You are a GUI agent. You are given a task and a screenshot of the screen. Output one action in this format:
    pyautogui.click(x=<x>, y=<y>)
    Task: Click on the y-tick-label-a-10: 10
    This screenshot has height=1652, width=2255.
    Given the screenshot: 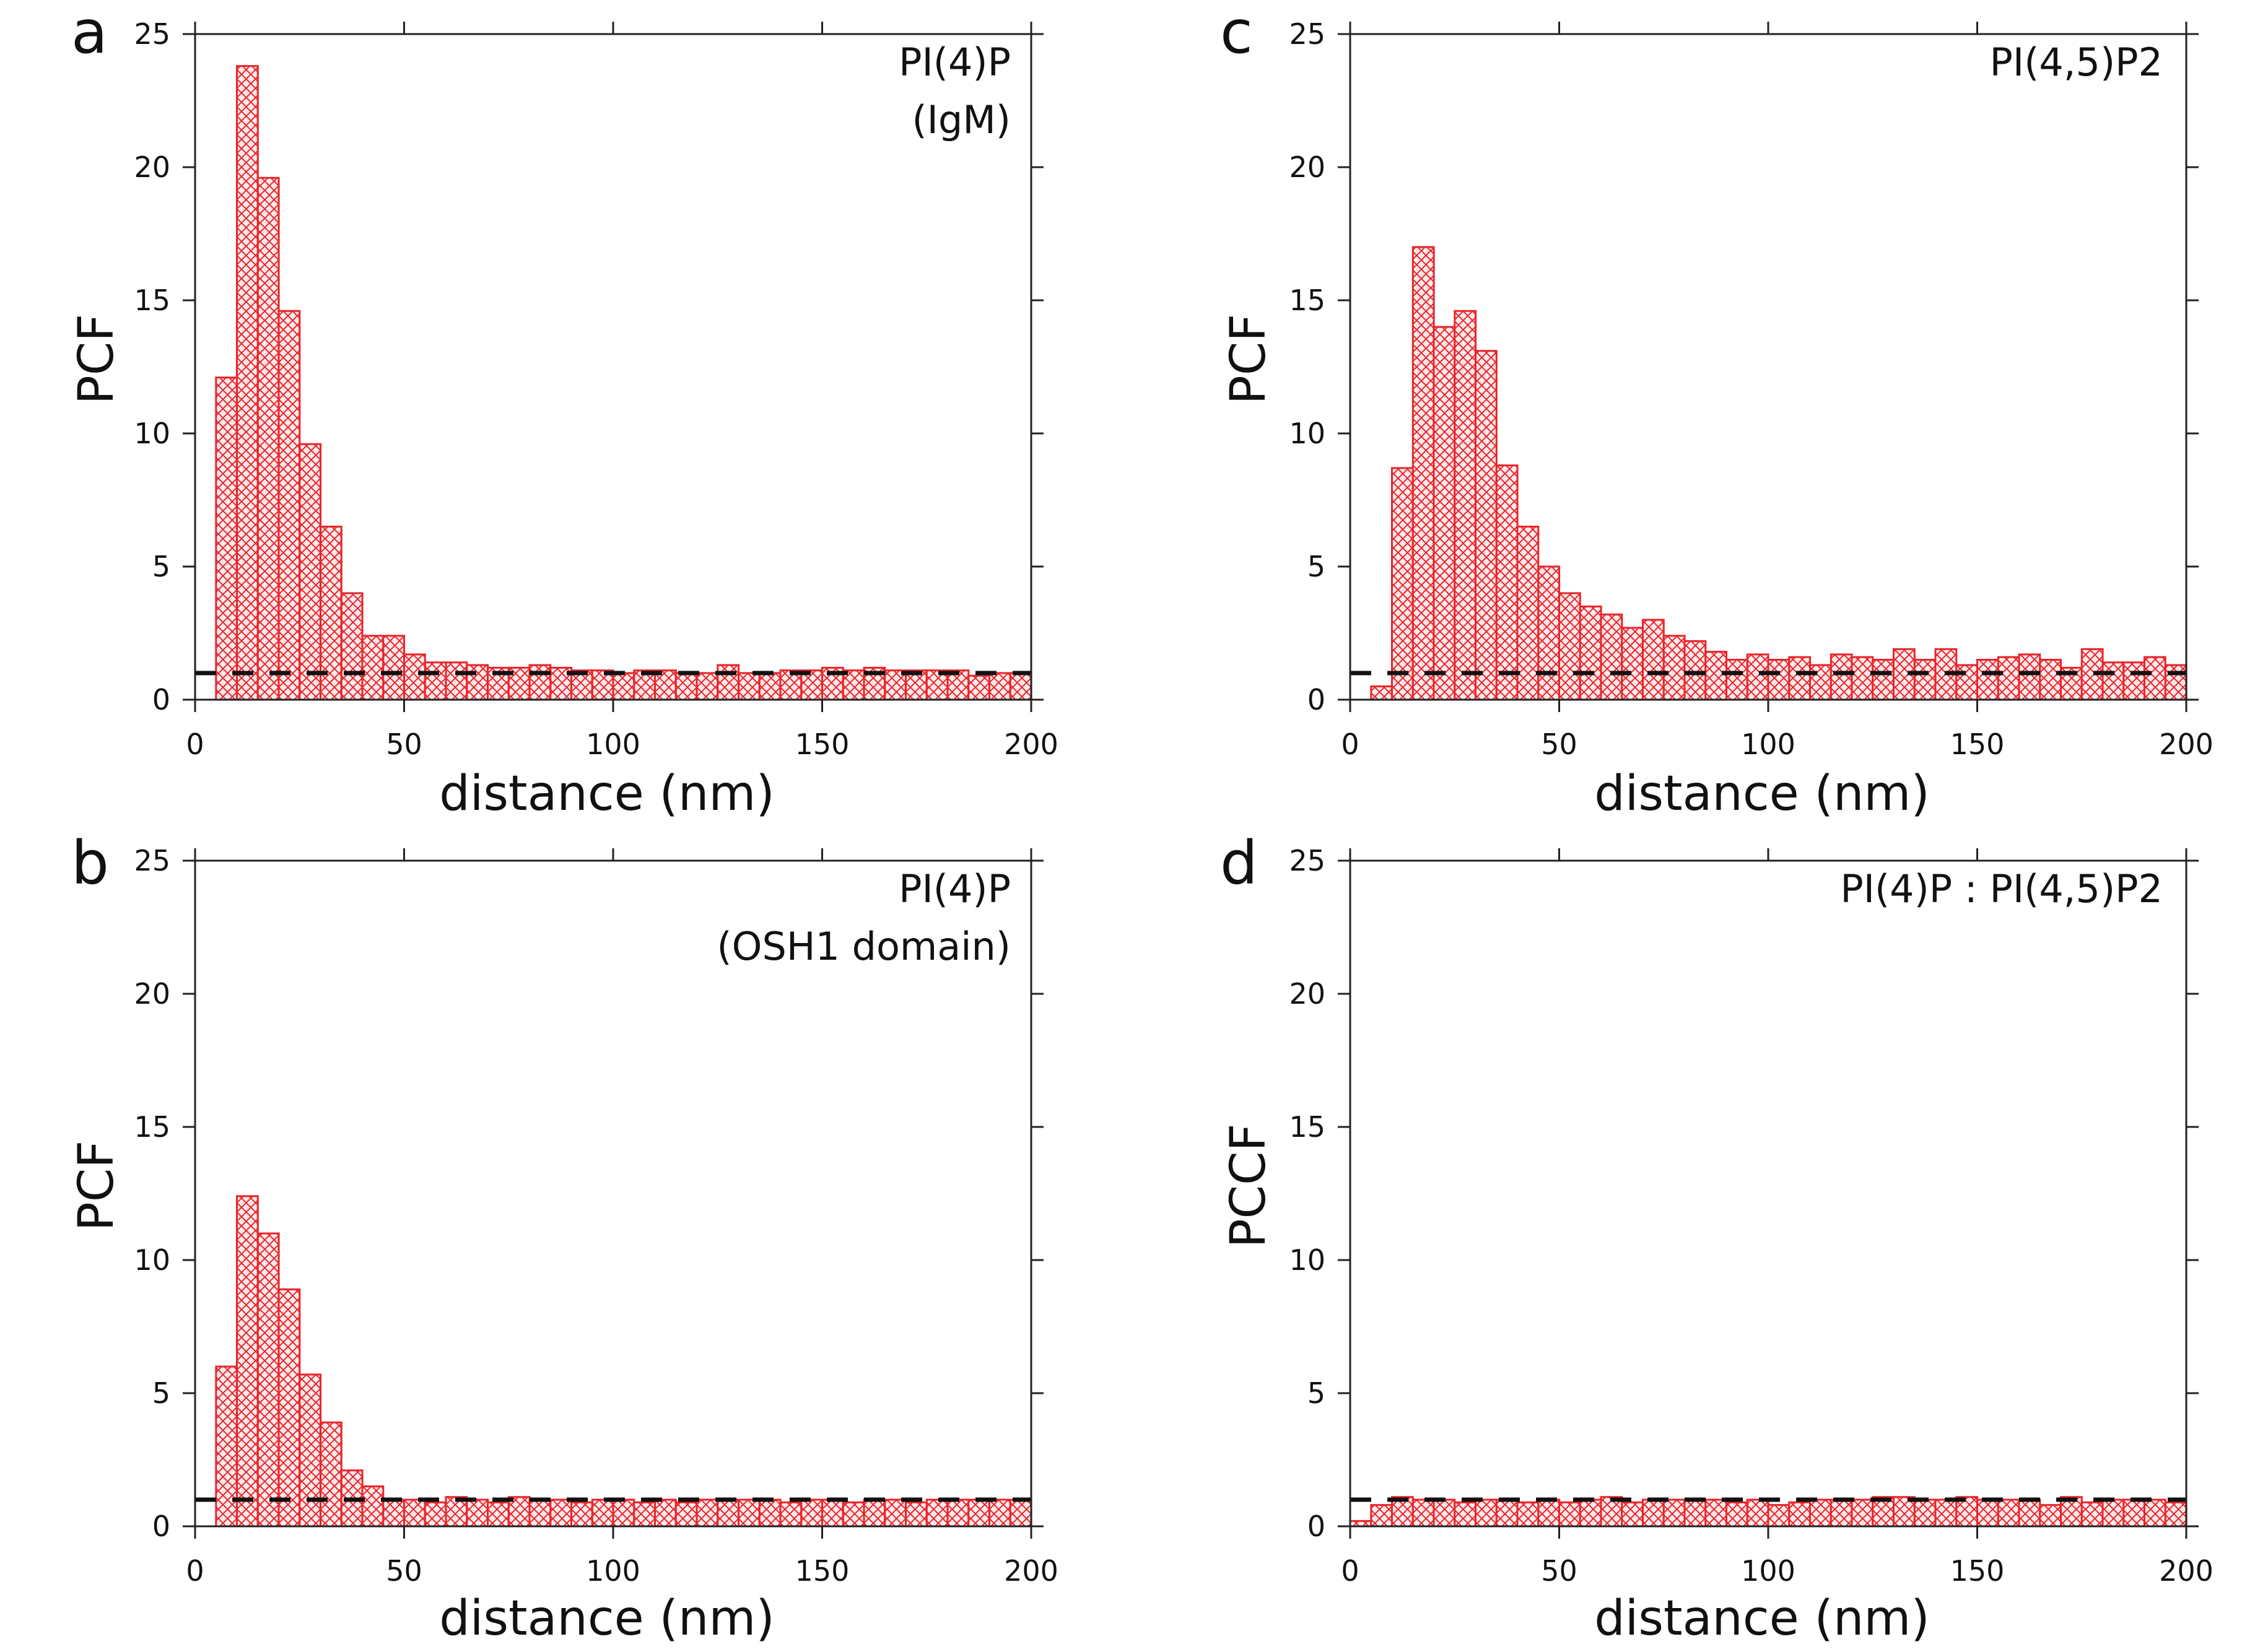 What is the action you would take?
    pyautogui.click(x=152, y=433)
    